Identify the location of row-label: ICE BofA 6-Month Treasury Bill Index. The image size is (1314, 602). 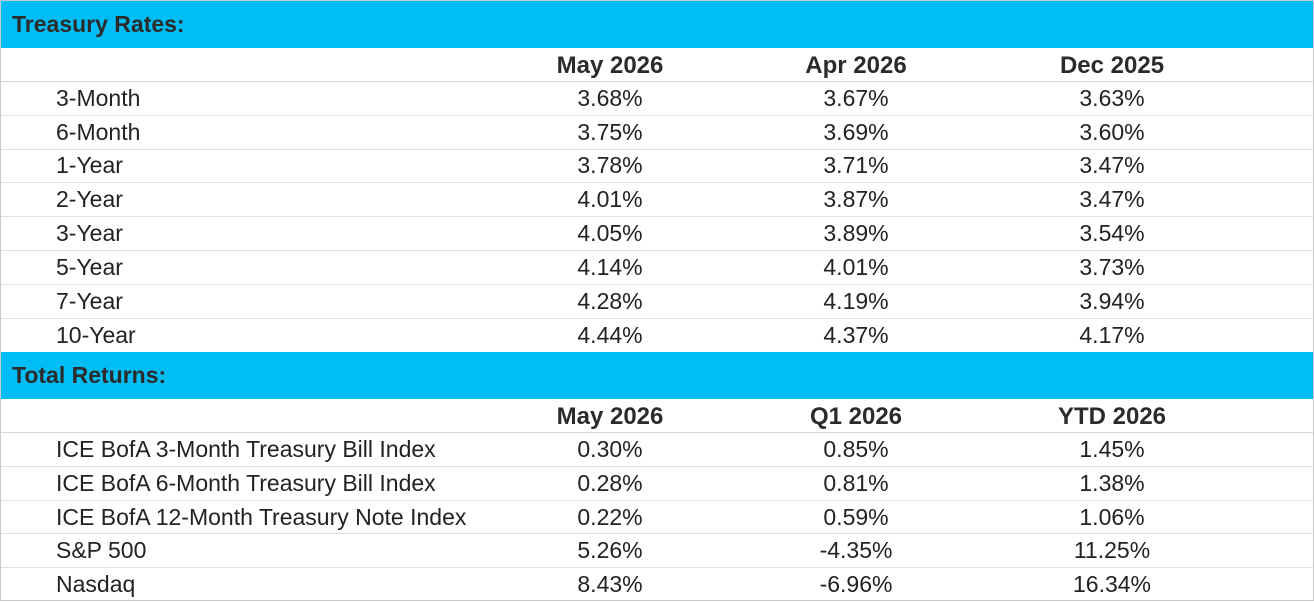
(246, 482).